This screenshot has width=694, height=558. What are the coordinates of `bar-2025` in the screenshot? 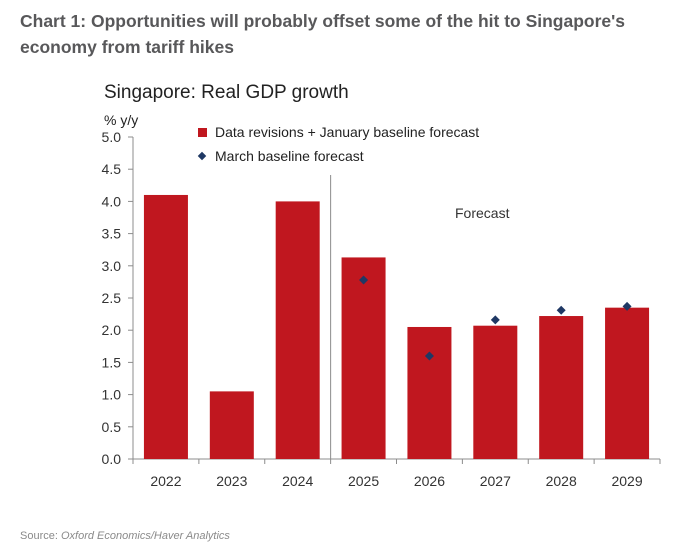 It's located at (363, 358).